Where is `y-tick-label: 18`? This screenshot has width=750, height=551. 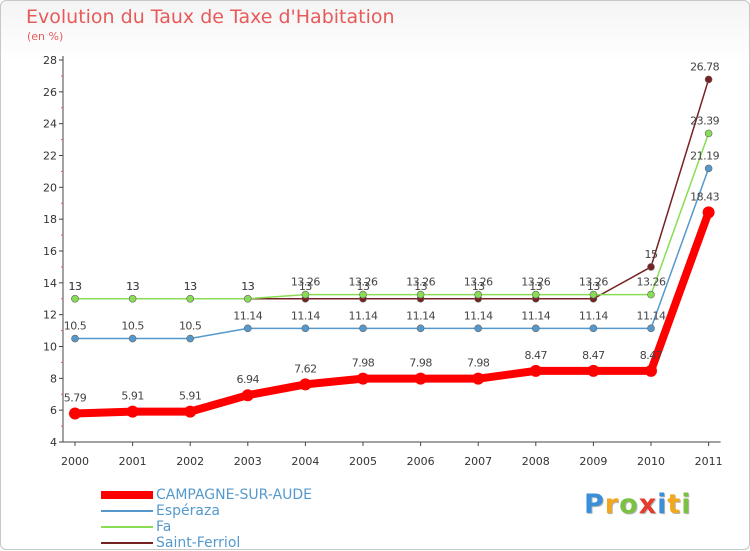
y-tick-label: 18 is located at coordinates (50, 219).